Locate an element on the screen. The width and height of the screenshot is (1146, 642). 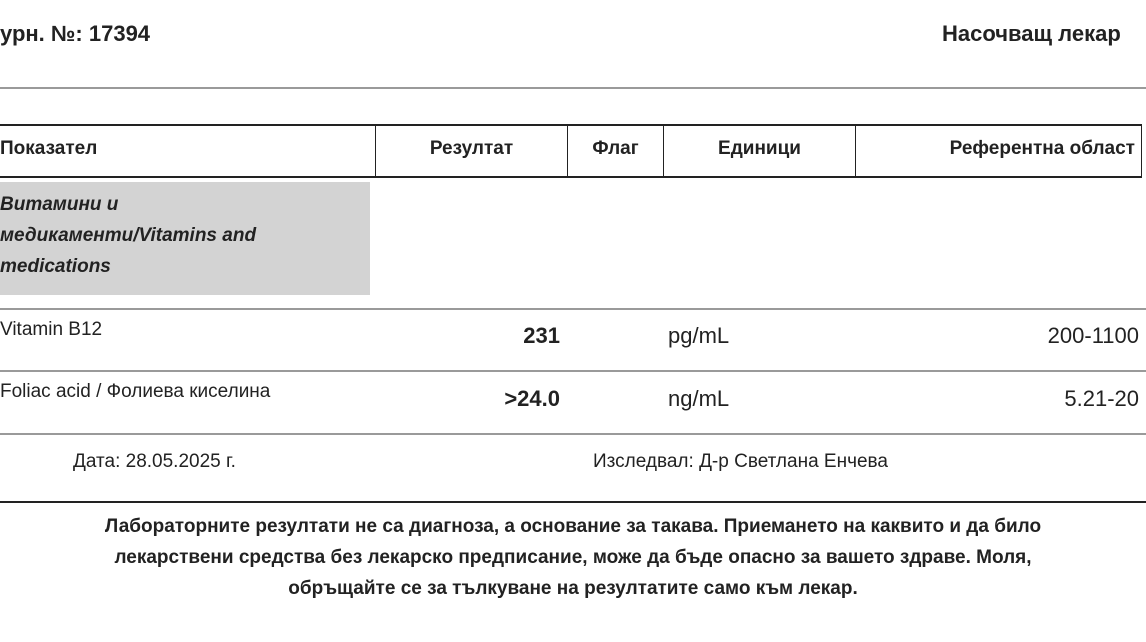
column-header-result: Резултат is located at coordinates (472, 151).